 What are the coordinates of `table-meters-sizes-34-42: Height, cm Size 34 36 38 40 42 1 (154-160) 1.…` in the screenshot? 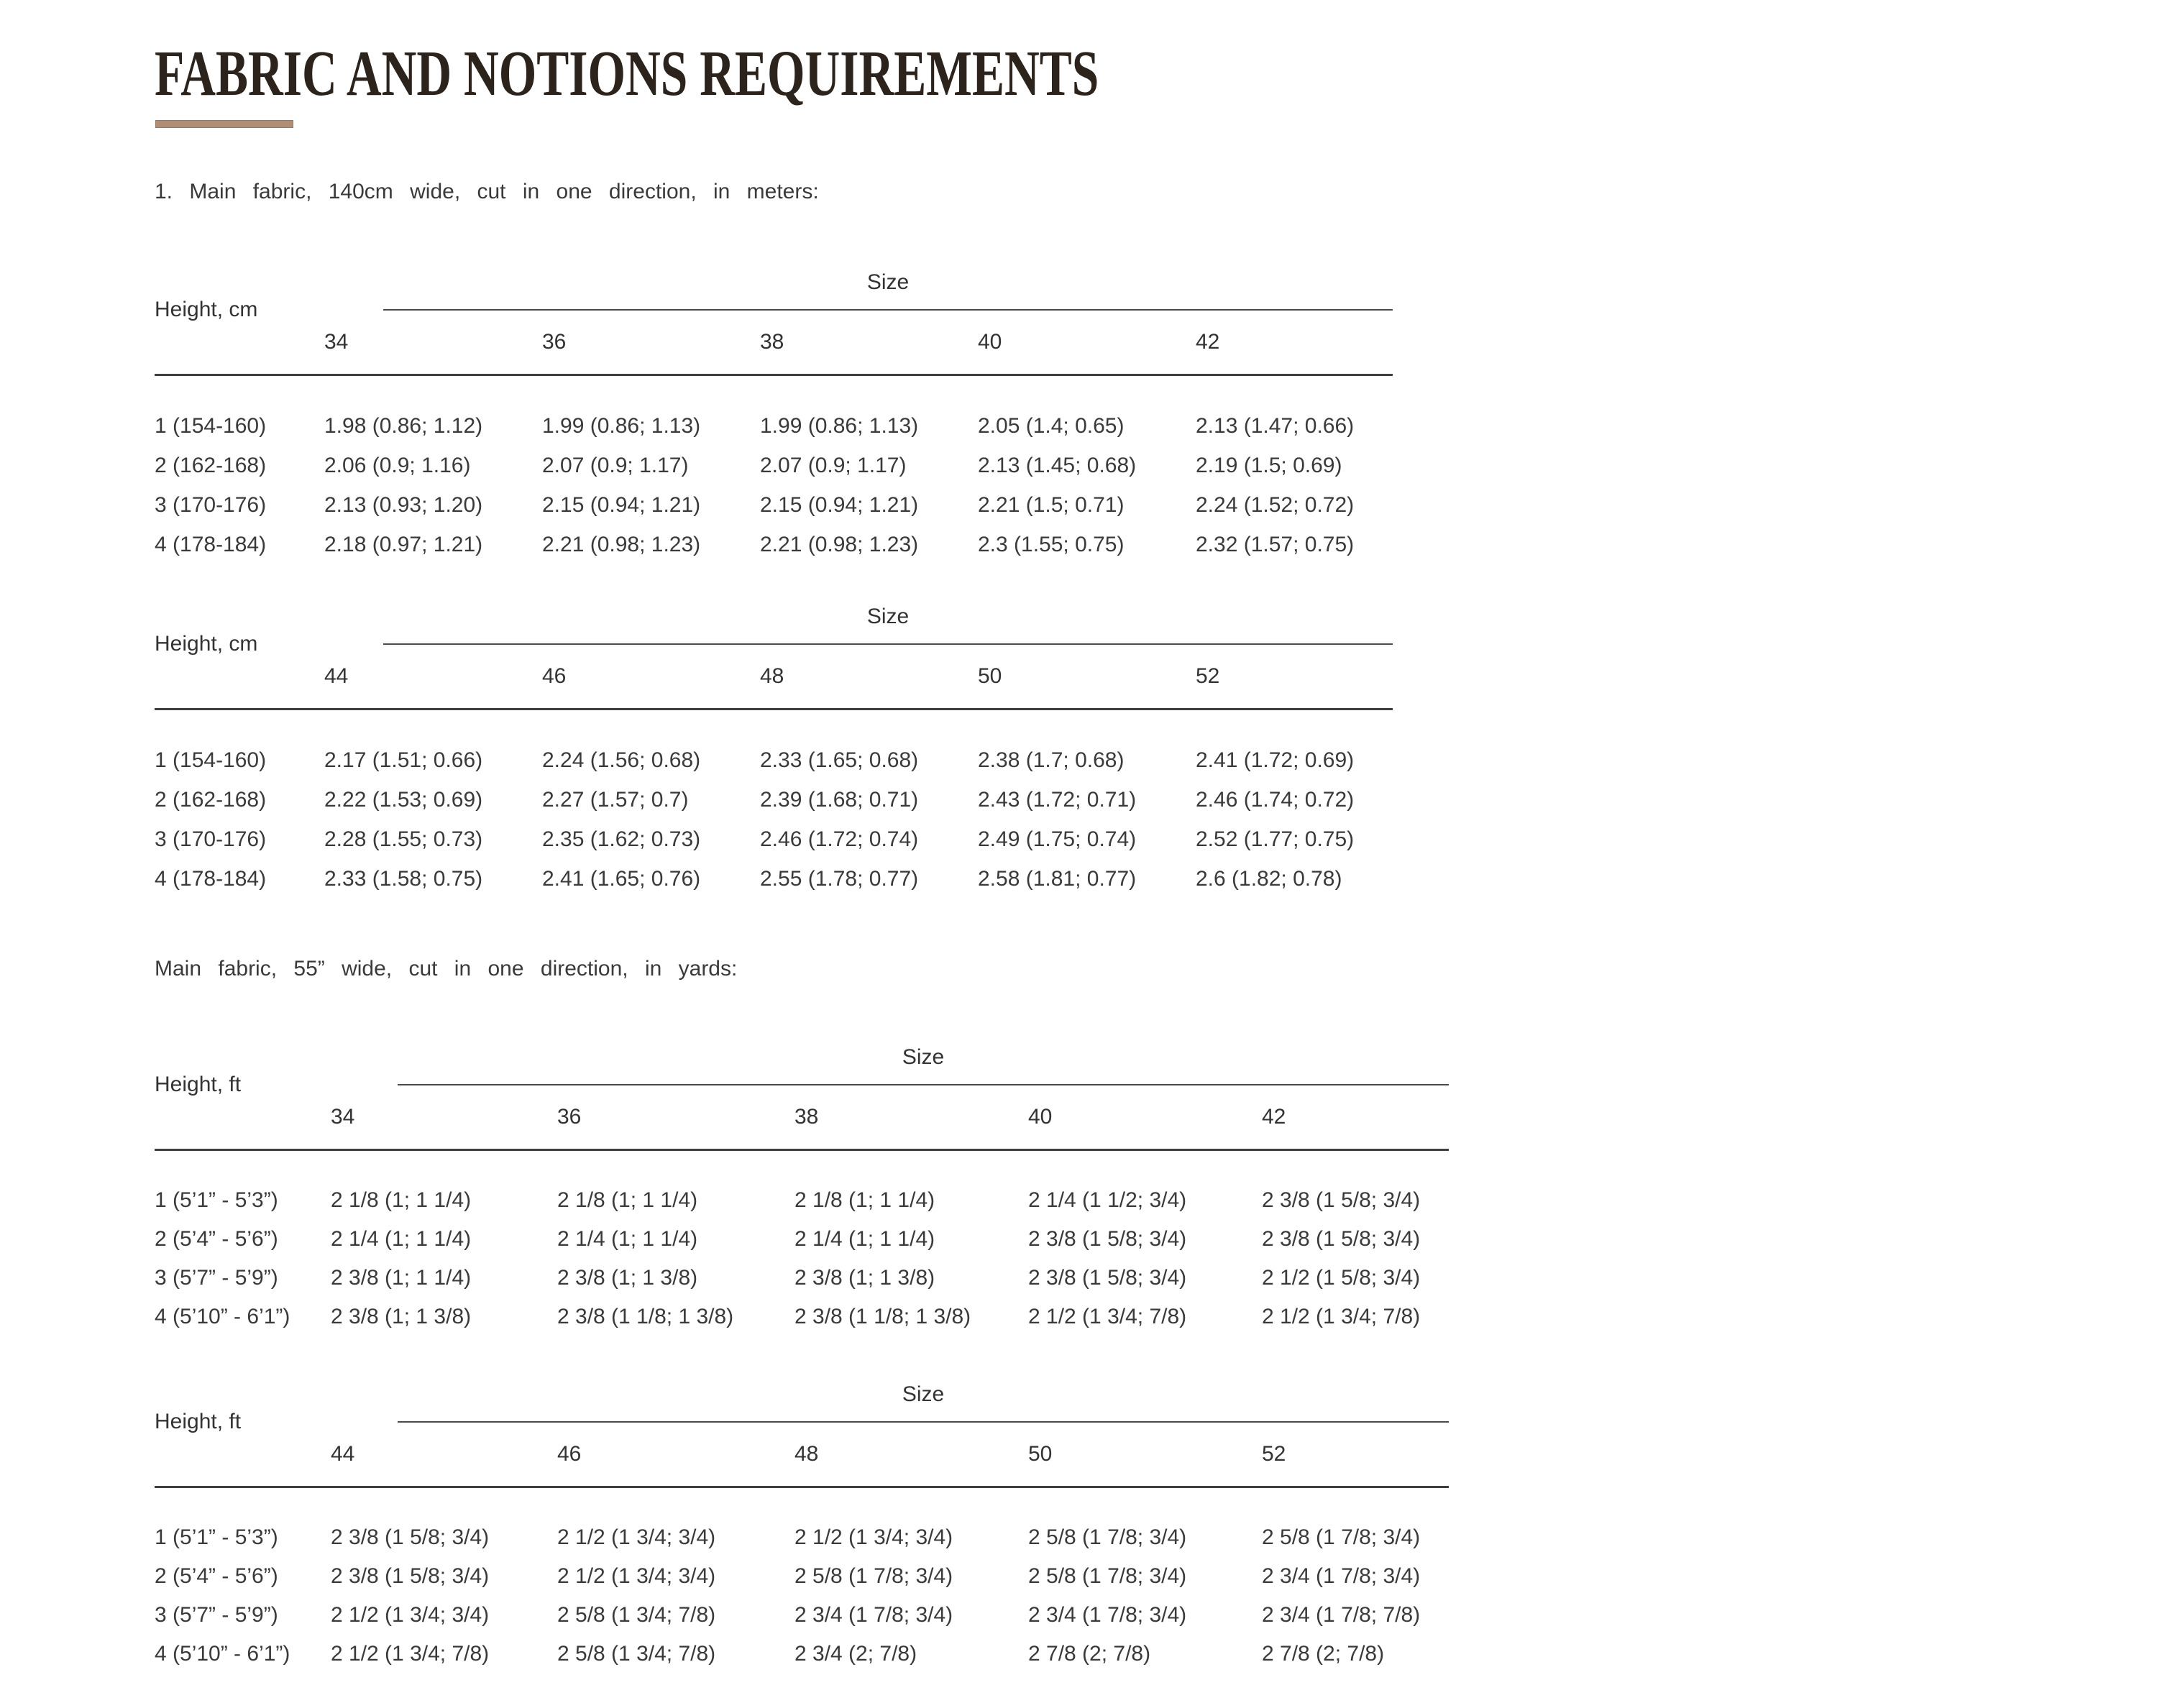 It's located at (774, 415).